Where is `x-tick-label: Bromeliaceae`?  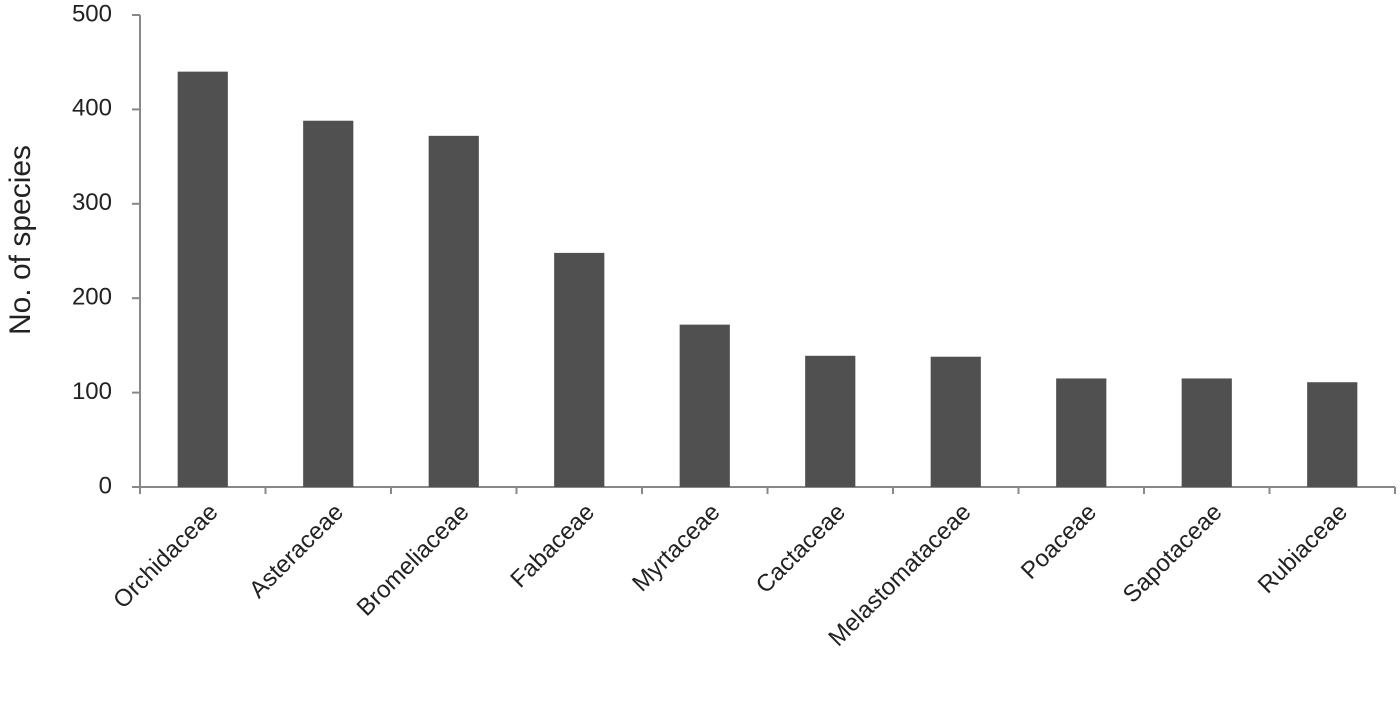
x-tick-label: Bromeliaceae is located at coordinates (413, 560).